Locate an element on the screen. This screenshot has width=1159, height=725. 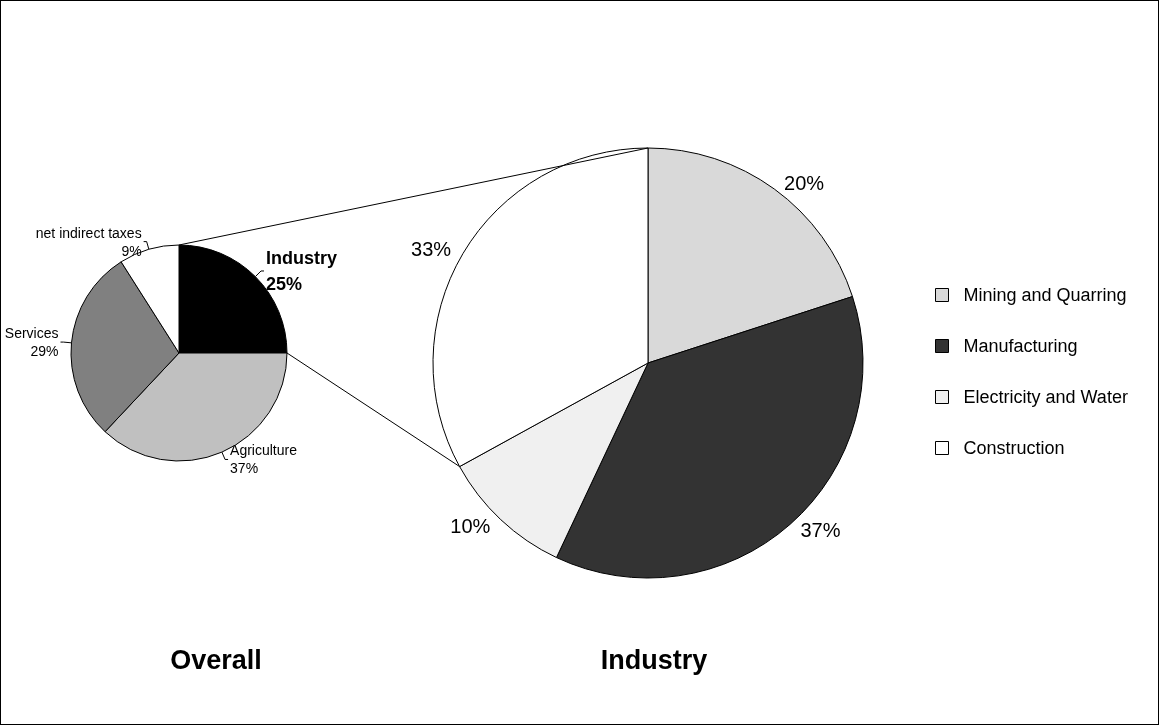
data-label: 10% is located at coordinates (470, 525).